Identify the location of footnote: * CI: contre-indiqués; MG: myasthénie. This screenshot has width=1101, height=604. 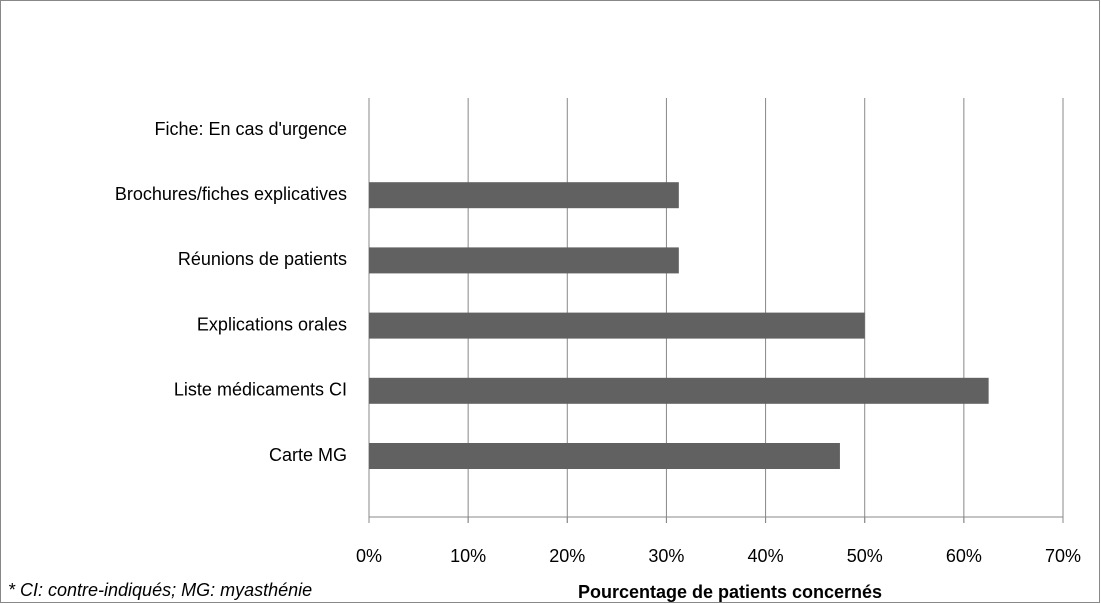
(160, 590).